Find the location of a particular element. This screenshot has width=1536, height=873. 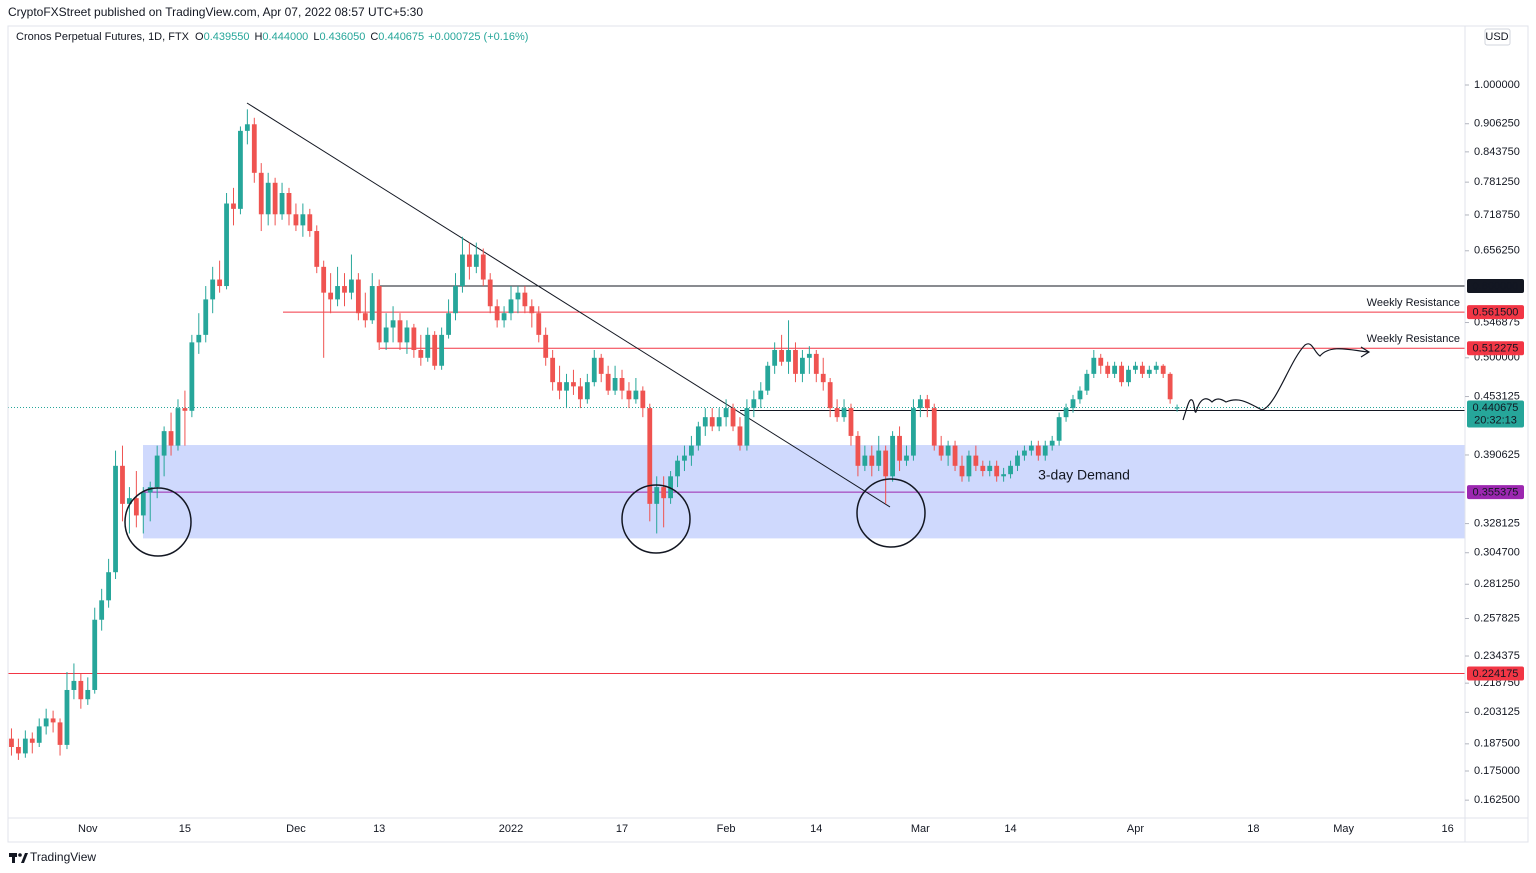

y-tick-label: 0.162500 is located at coordinates (1497, 800).